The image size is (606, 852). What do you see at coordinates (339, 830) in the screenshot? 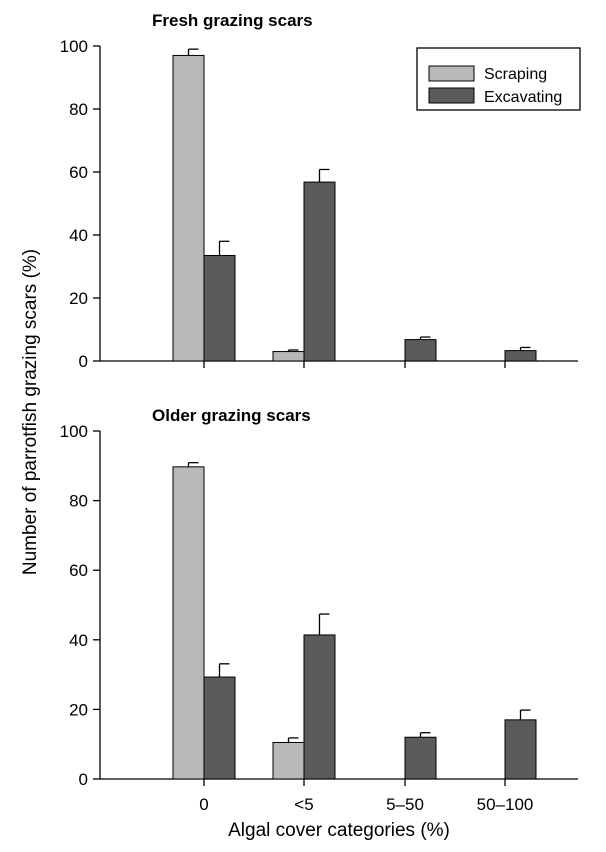
I see `x-axis-title: Algal cover categories (%)` at bounding box center [339, 830].